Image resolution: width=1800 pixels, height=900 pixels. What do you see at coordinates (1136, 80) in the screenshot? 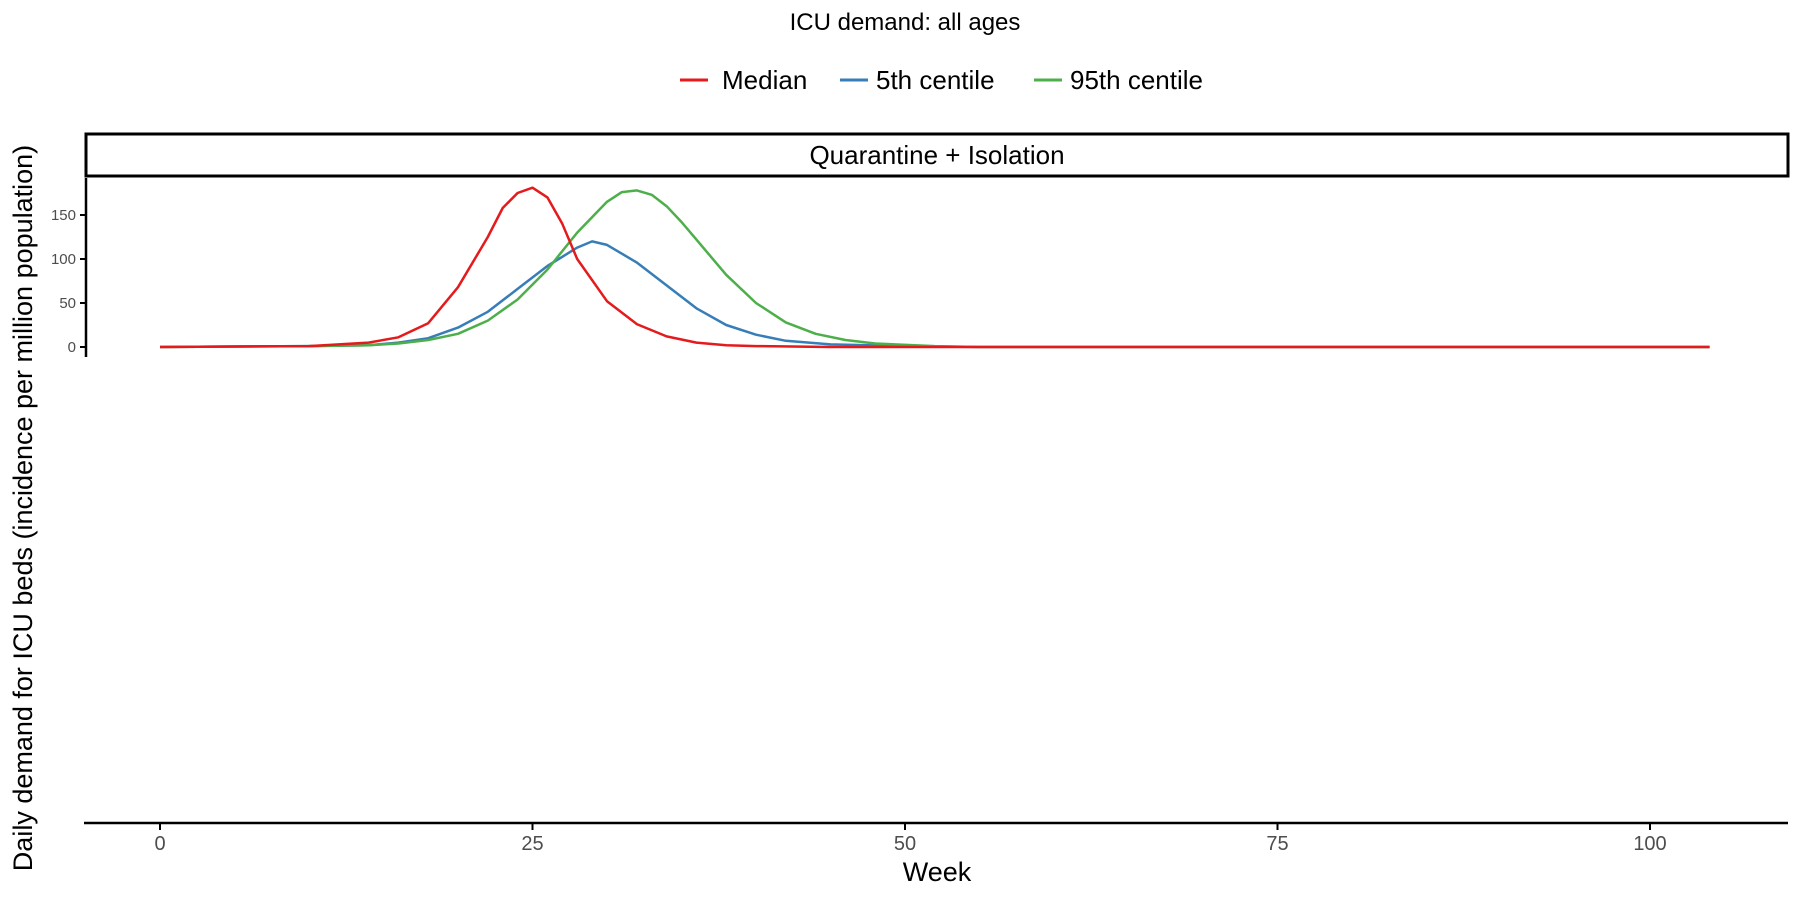
I see `legend-label-95th-centile: 95th centile` at bounding box center [1136, 80].